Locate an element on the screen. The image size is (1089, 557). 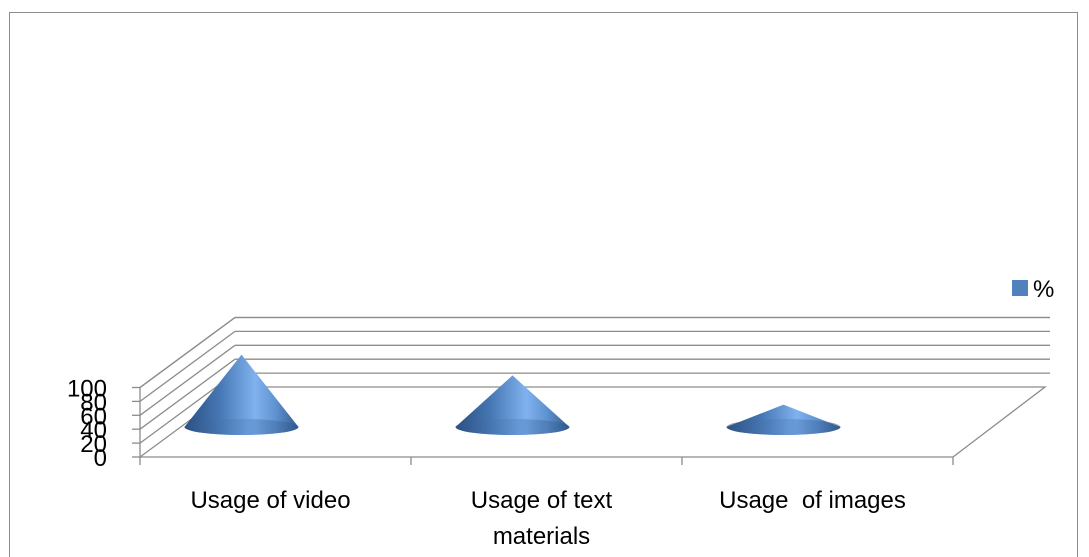
y-tick-label: 80 is located at coordinates (93, 402).